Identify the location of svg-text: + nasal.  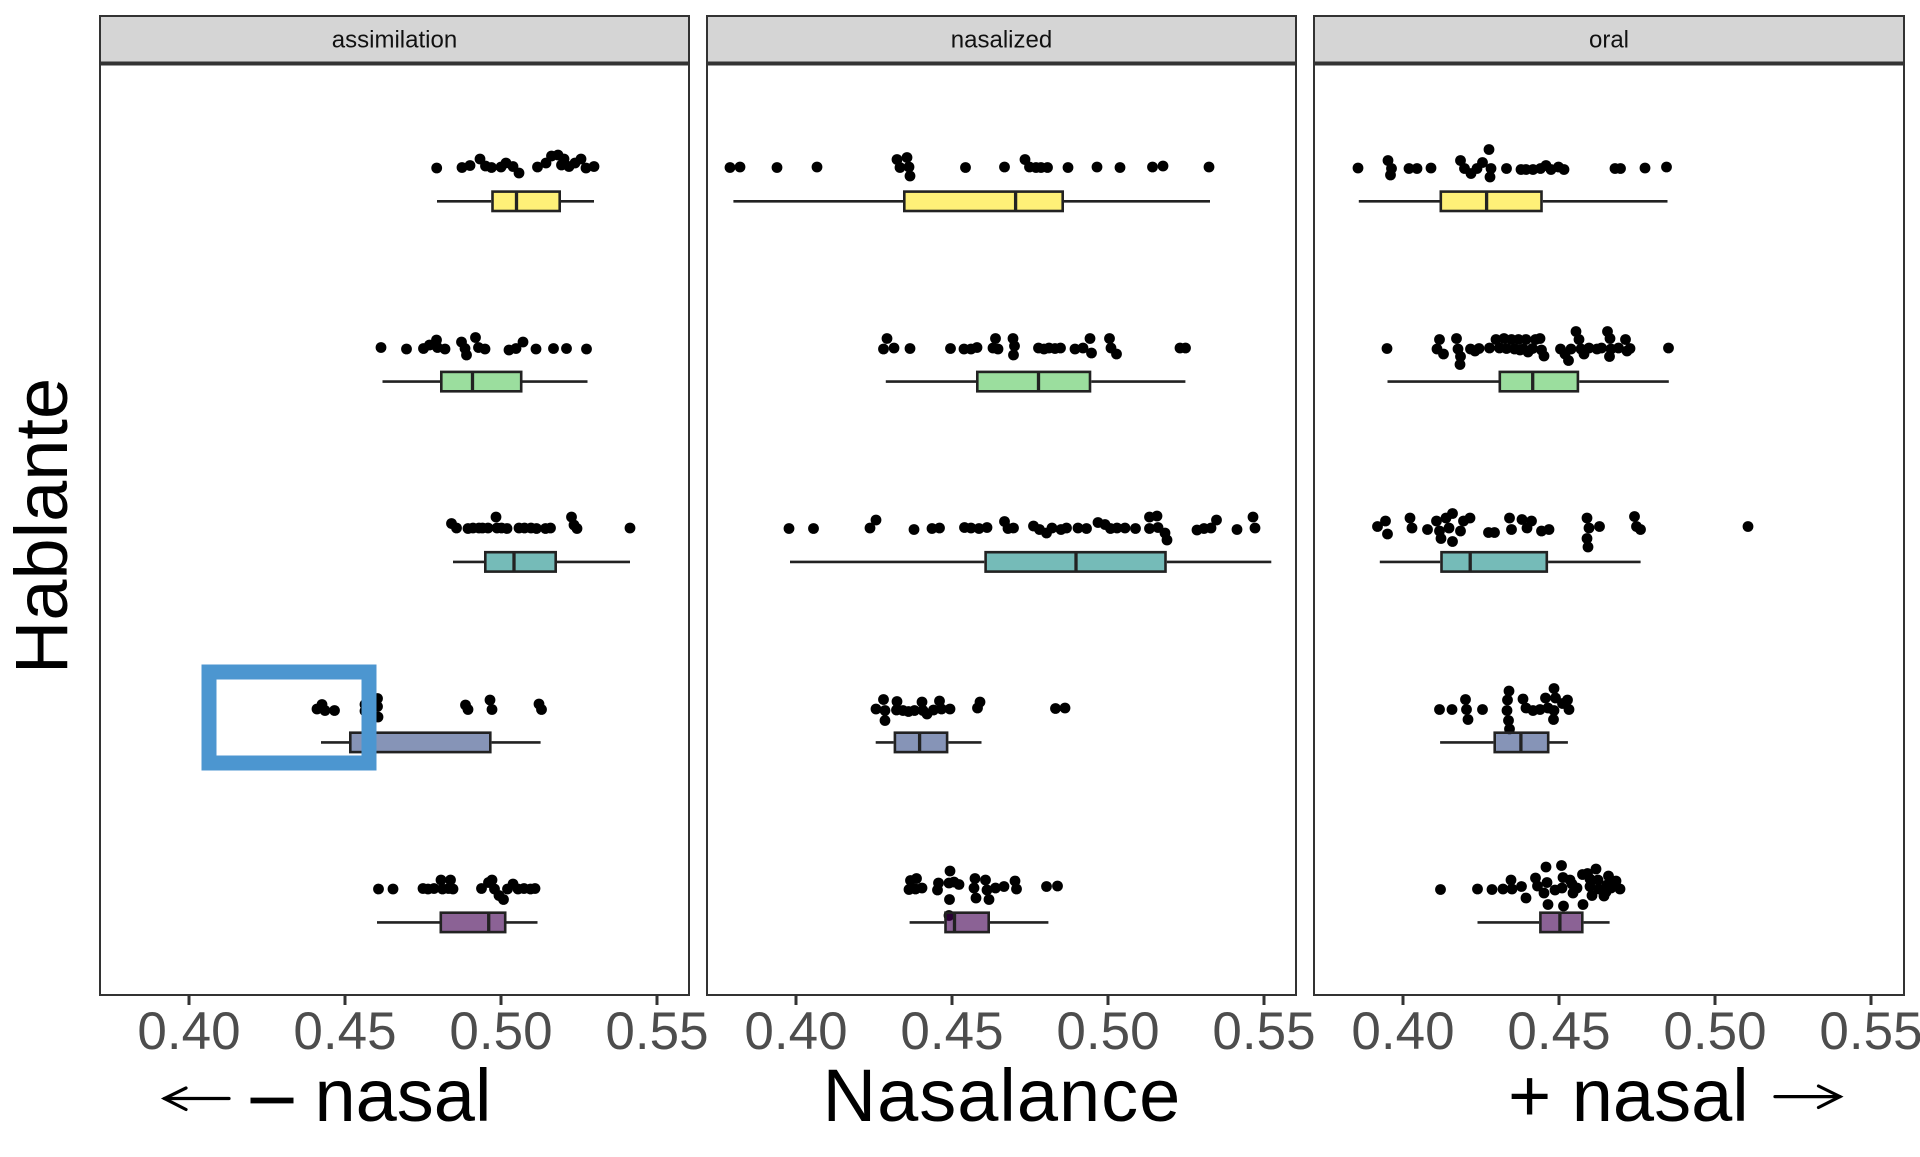
(1628, 1095).